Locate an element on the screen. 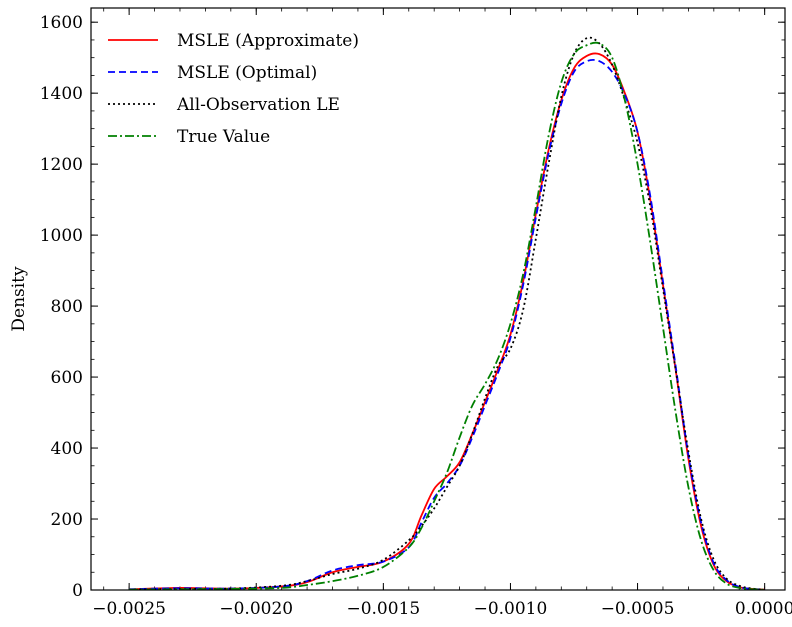 Image resolution: width=792 pixels, height=627 pixels. y-tick-label: 1000 is located at coordinates (61, 236).